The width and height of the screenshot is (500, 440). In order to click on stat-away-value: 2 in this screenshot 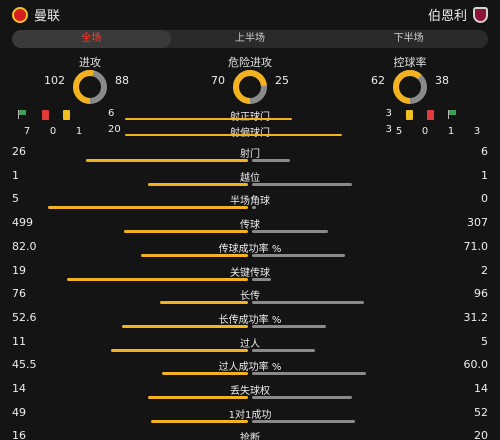, I will do `click(484, 270)`.